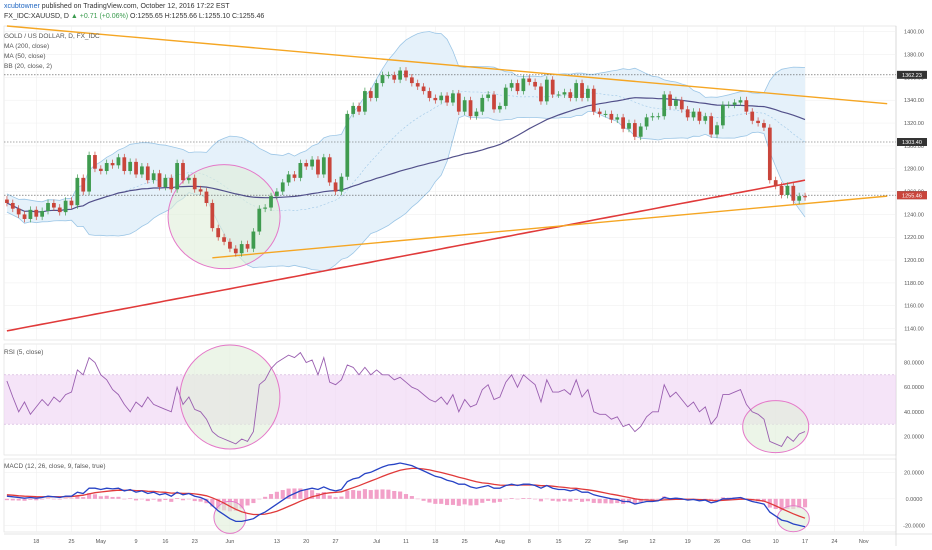 The image size is (932, 550). I want to click on x-tick-label: Aug, so click(500, 542).